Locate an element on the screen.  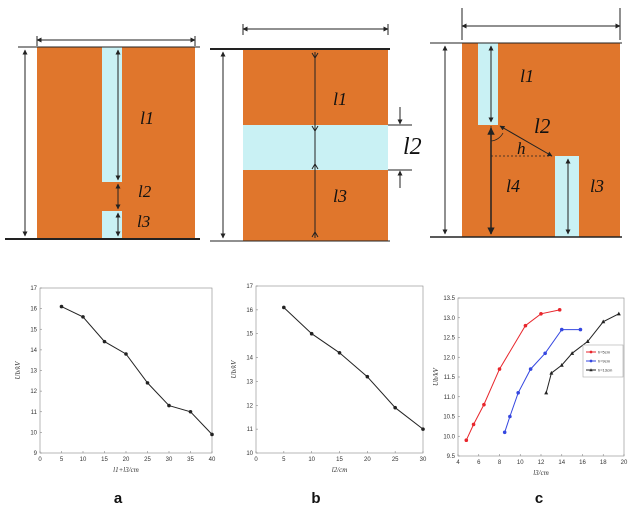
label-l1-a: l1 is located at coordinates (147, 118).